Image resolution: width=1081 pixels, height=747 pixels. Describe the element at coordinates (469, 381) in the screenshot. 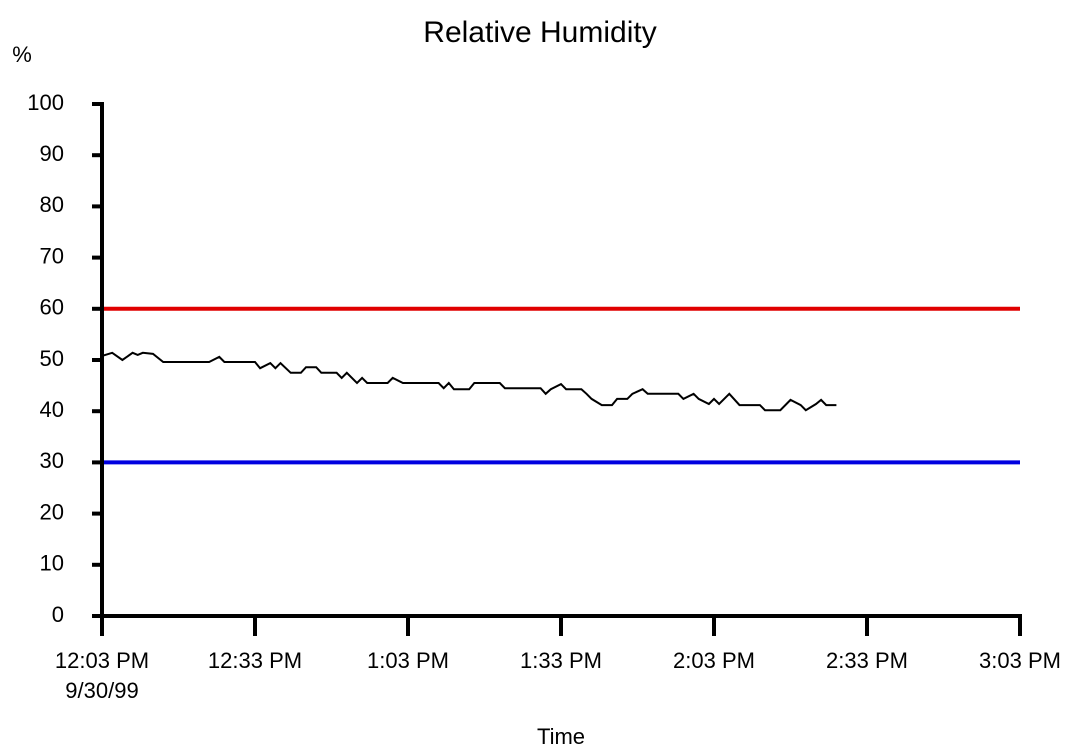

I see `data-line` at that location.